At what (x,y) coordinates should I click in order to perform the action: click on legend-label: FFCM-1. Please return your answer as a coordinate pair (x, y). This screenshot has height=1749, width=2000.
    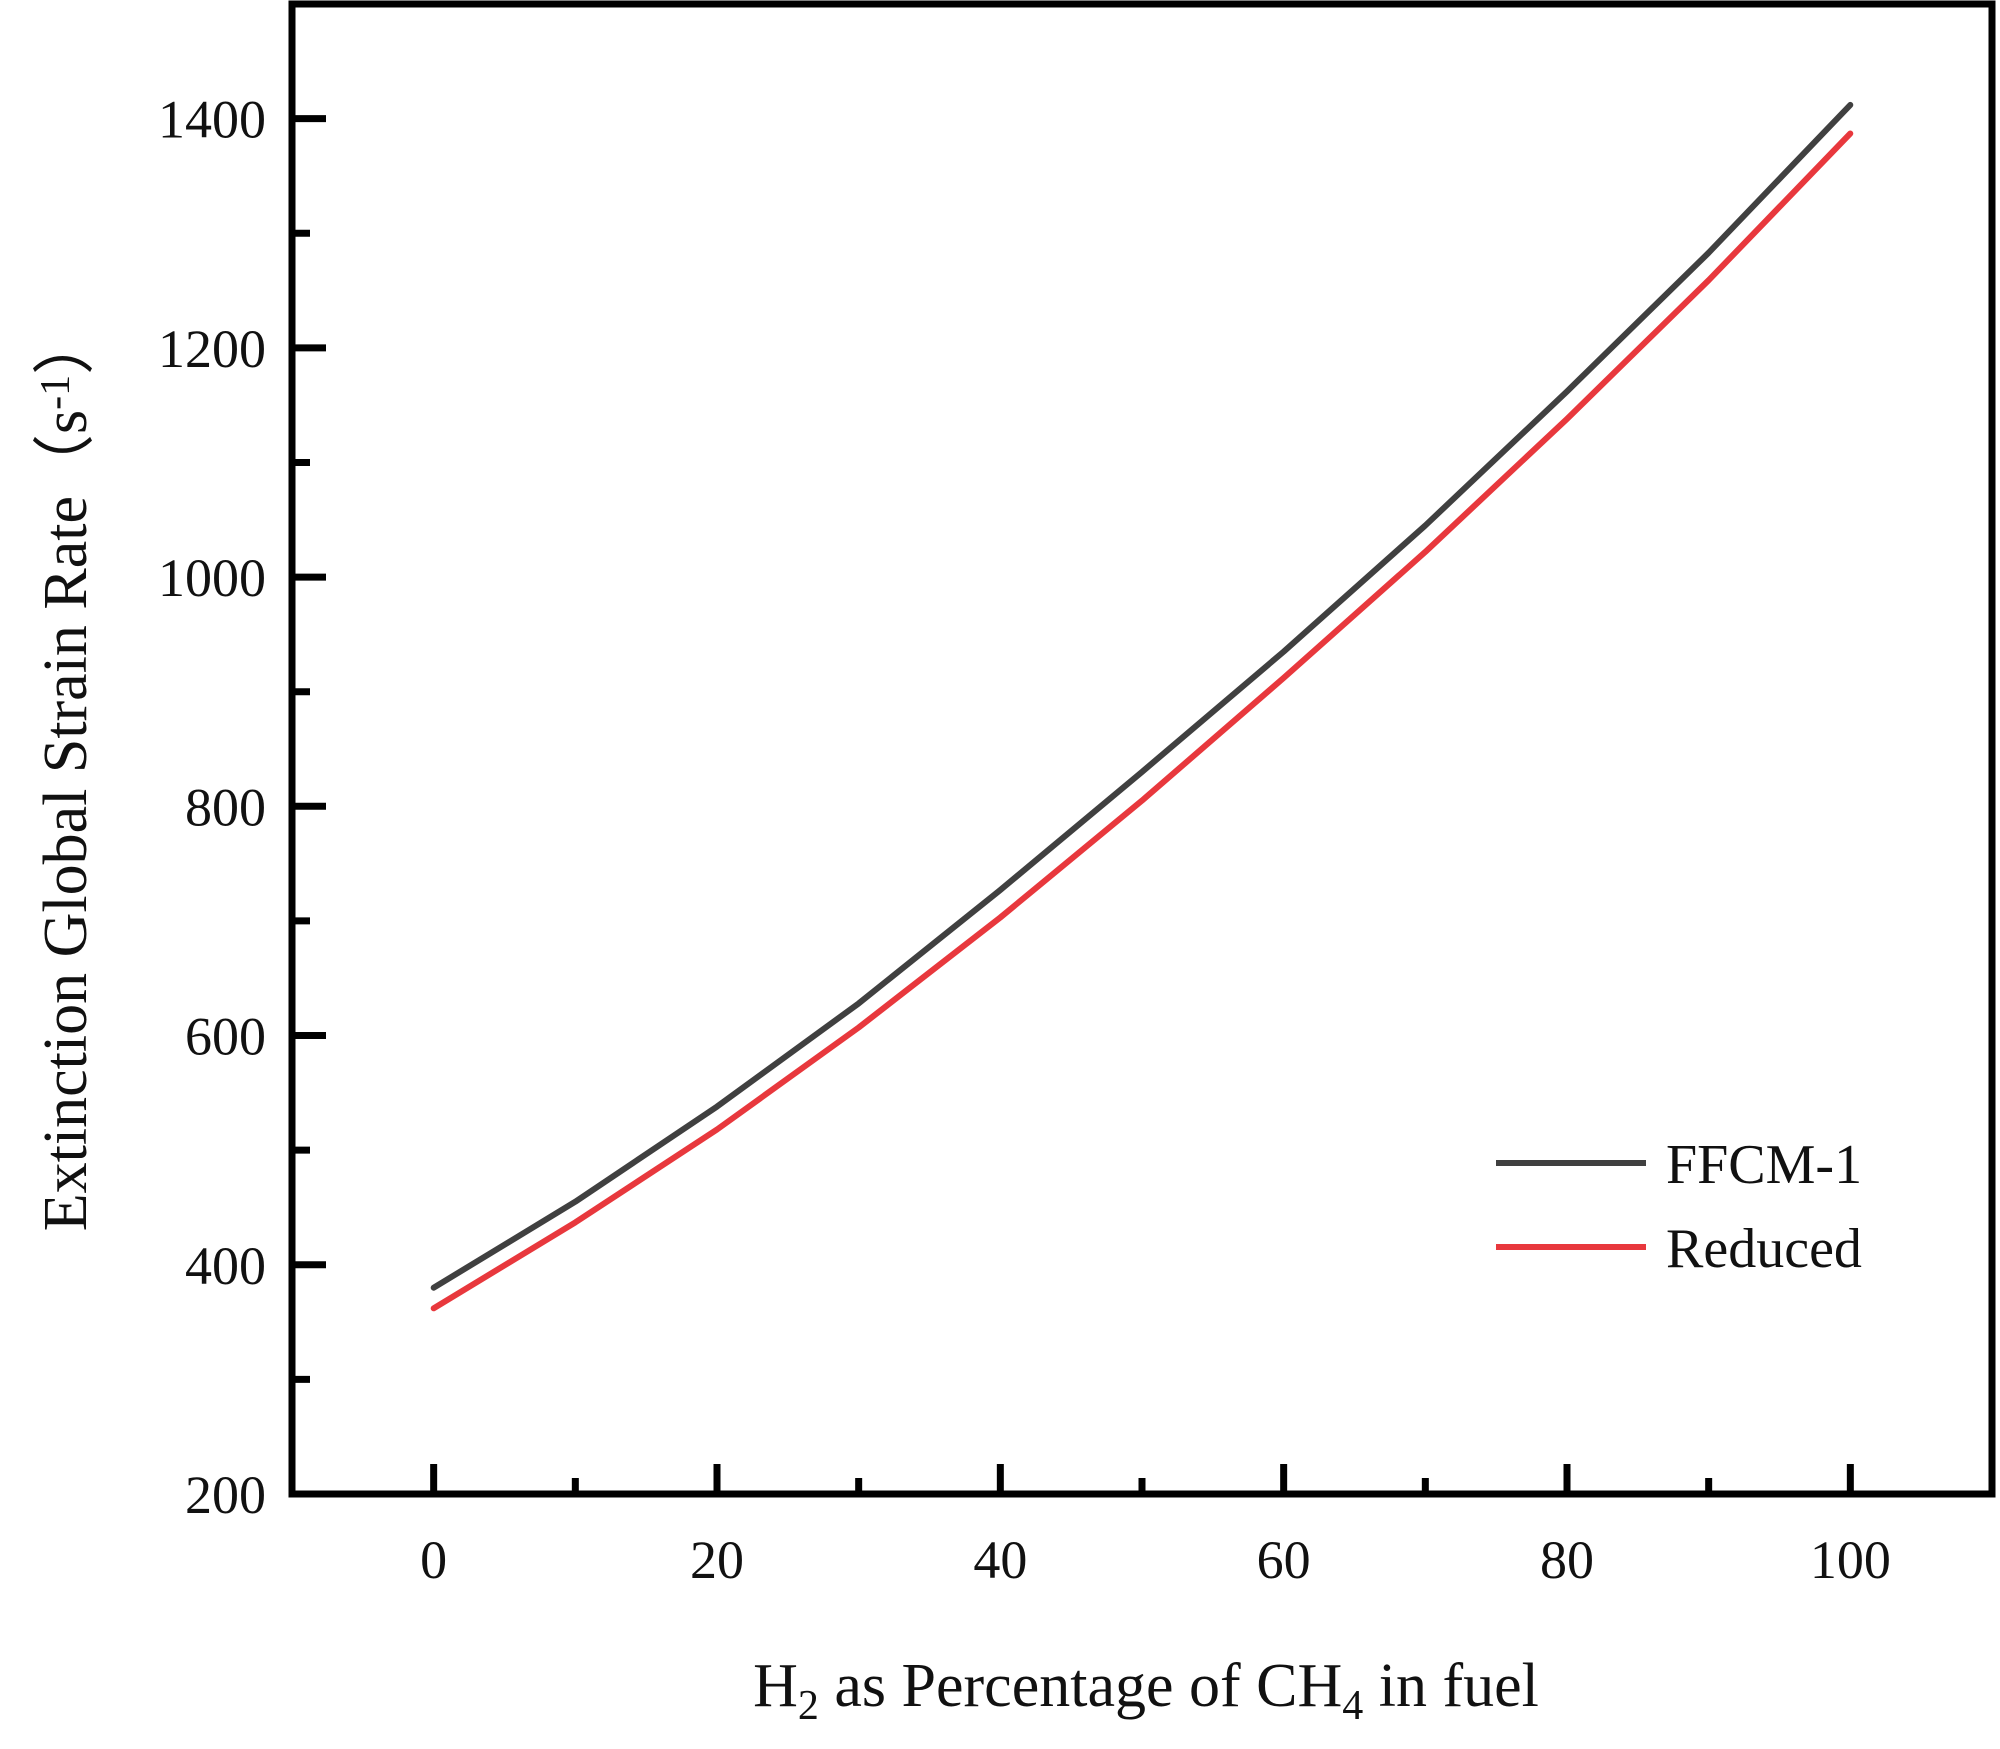
    Looking at the image, I should click on (1764, 1165).